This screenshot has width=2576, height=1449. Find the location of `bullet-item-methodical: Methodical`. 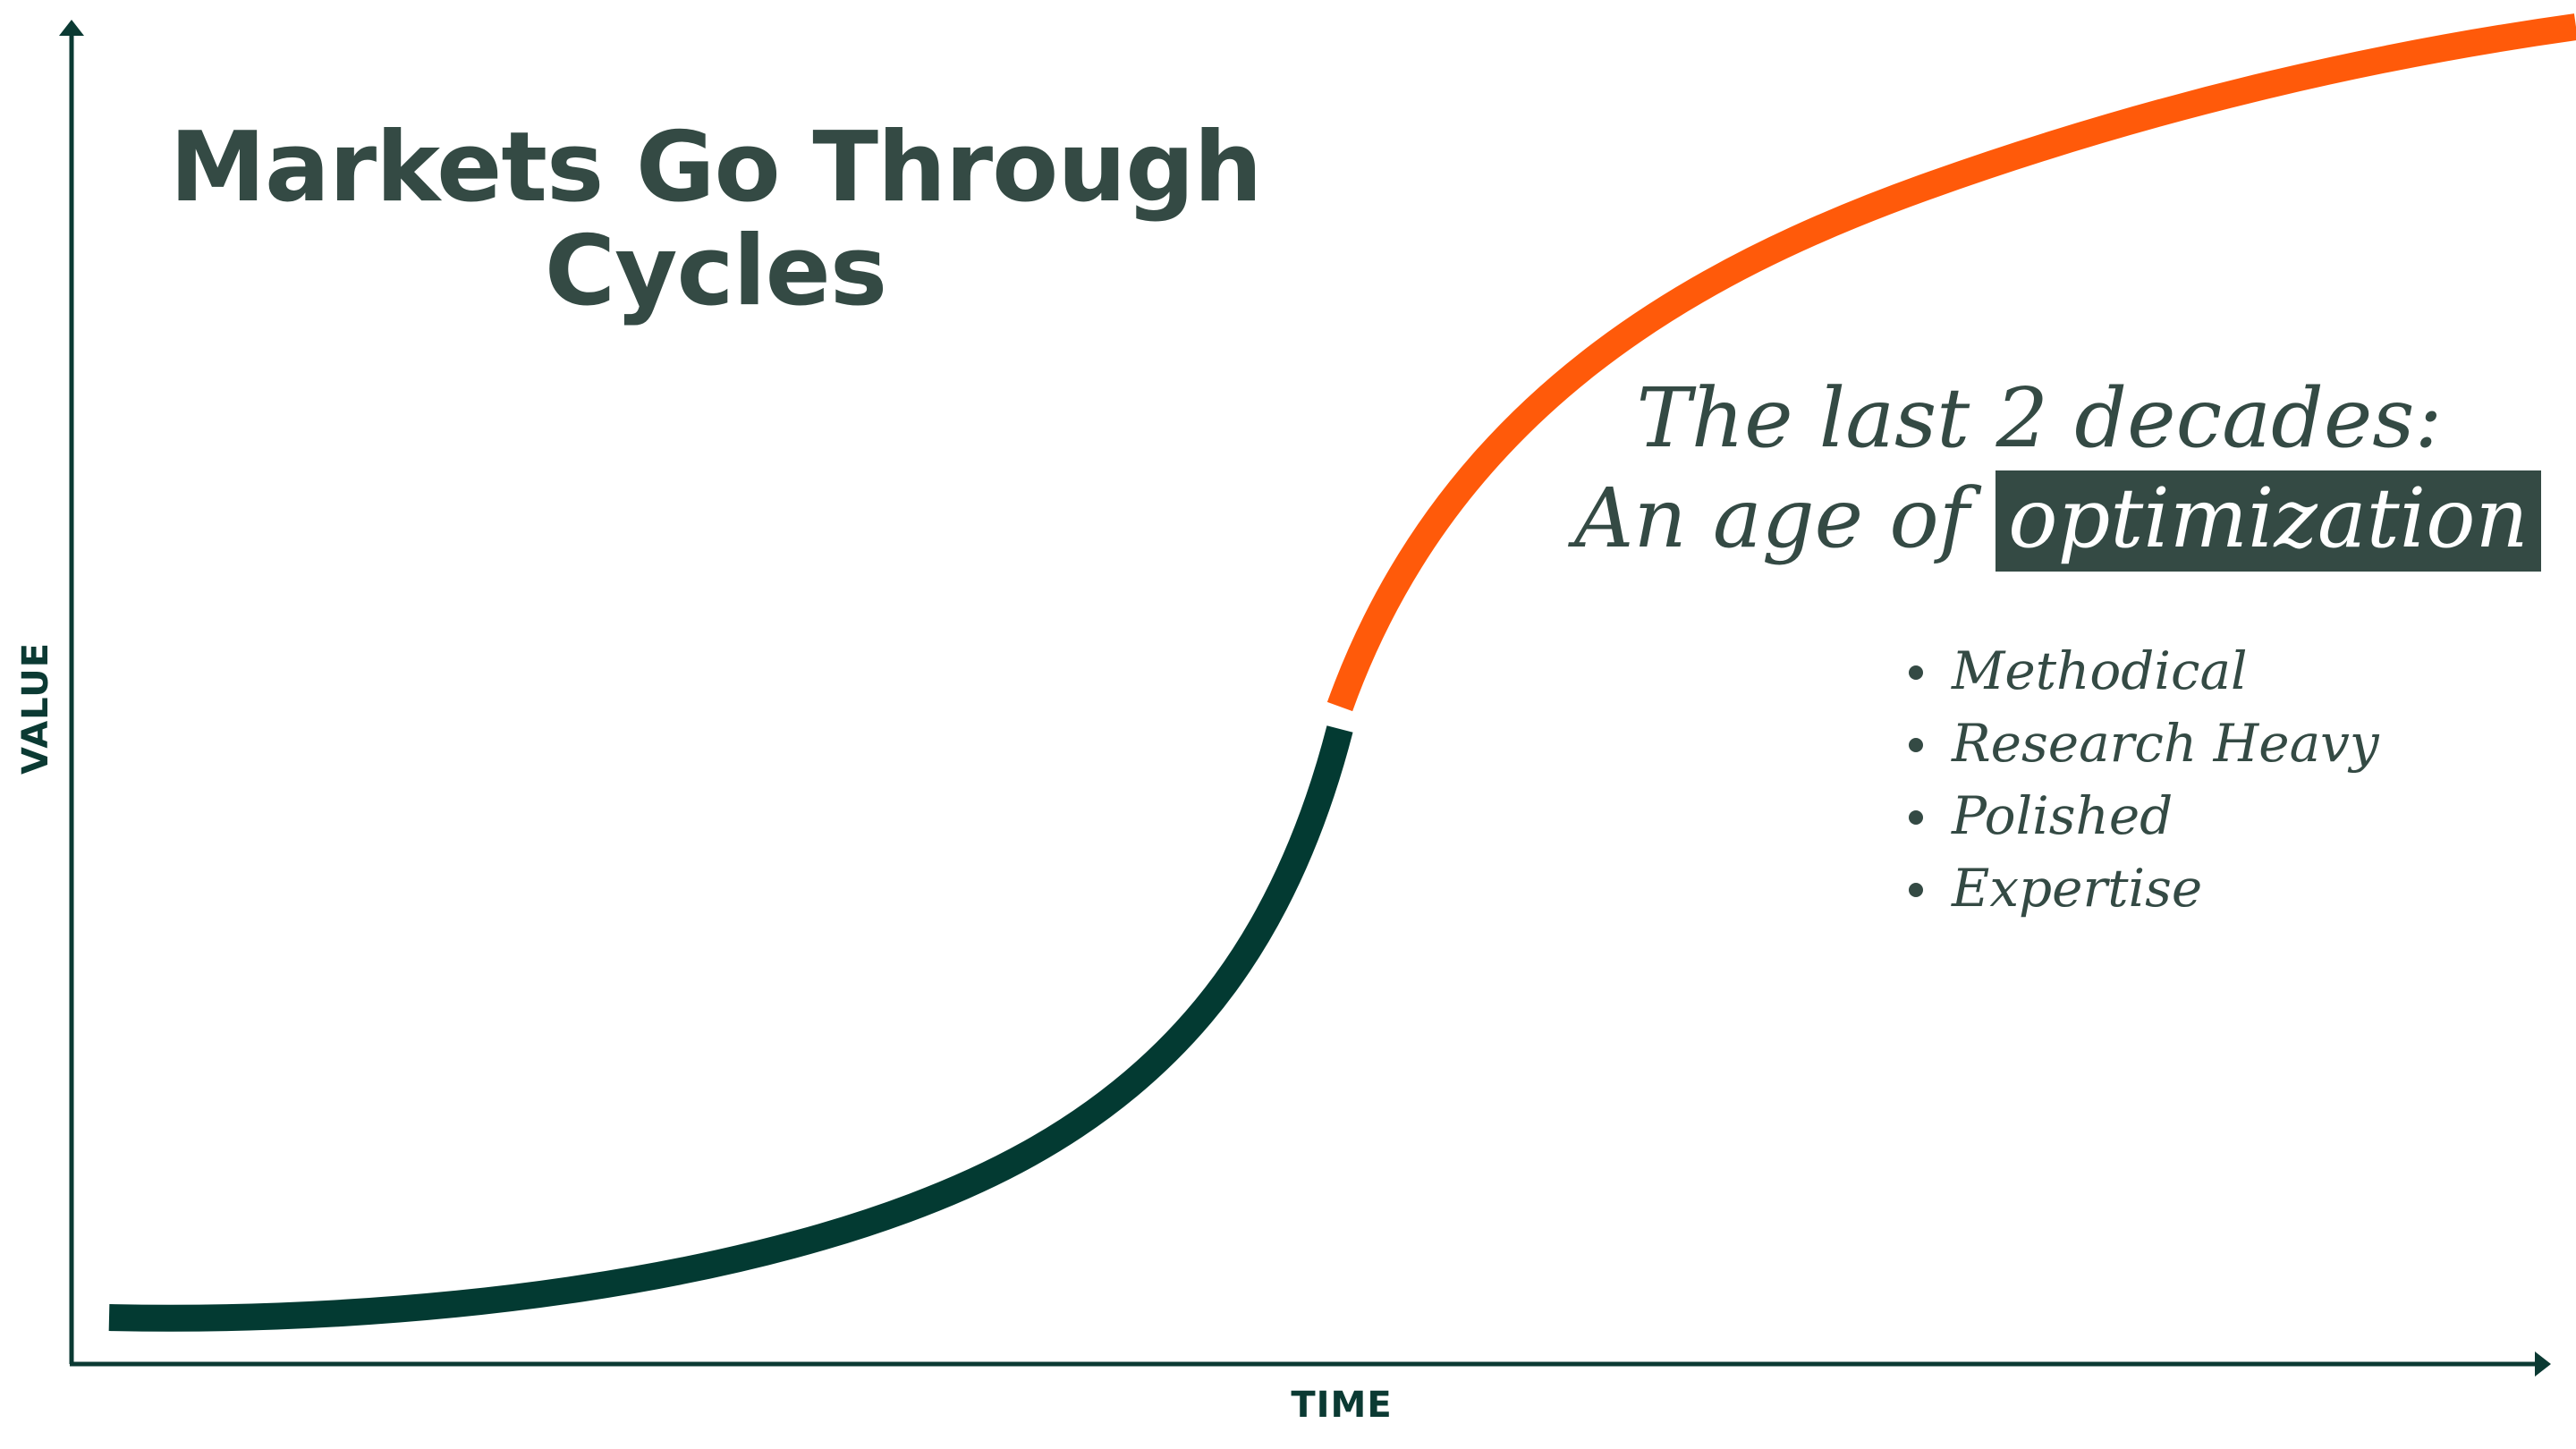

bullet-item-methodical: Methodical is located at coordinates (2142, 671).